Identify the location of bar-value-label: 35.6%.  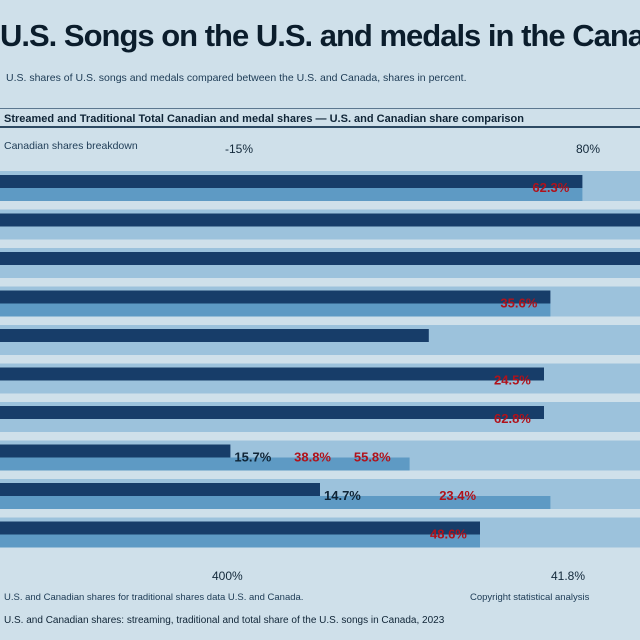
(518, 303).